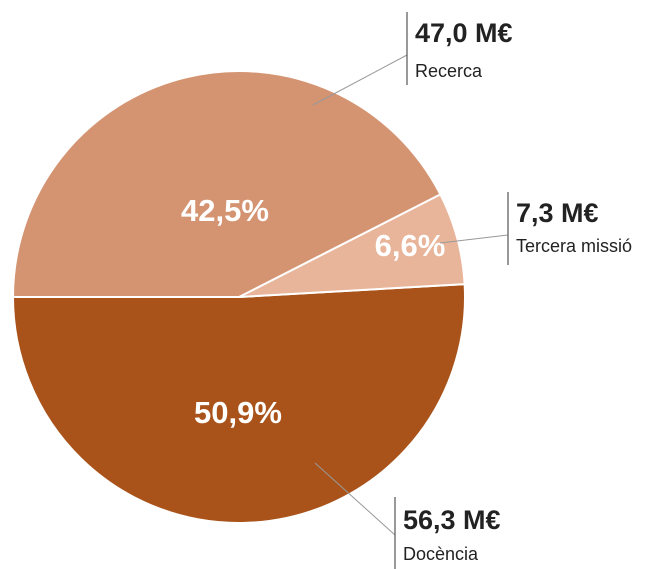 The height and width of the screenshot is (569, 653). I want to click on percentage-label: 50,9%, so click(238, 412).